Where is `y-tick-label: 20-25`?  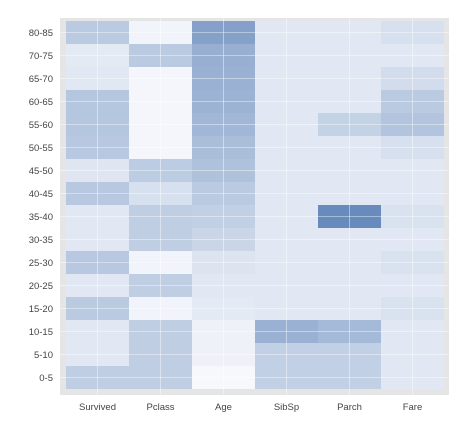 y-tick-label: 20-25 is located at coordinates (41, 286).